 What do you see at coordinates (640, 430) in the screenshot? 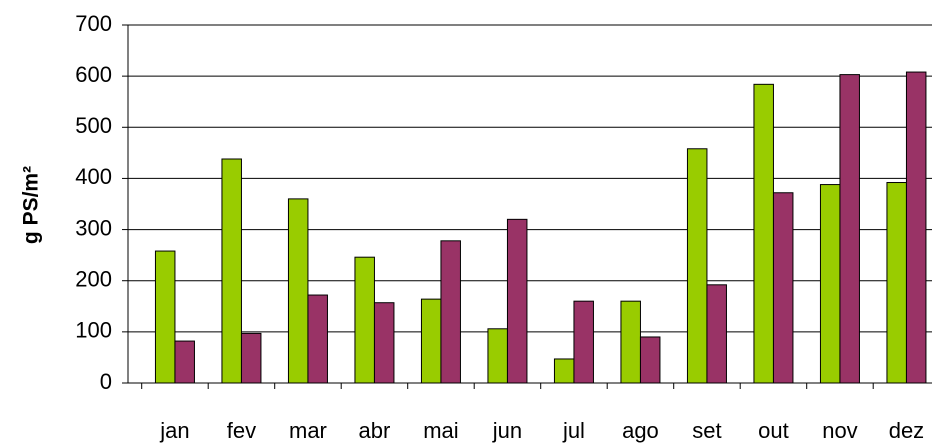
I see `x-tick-label: ago` at bounding box center [640, 430].